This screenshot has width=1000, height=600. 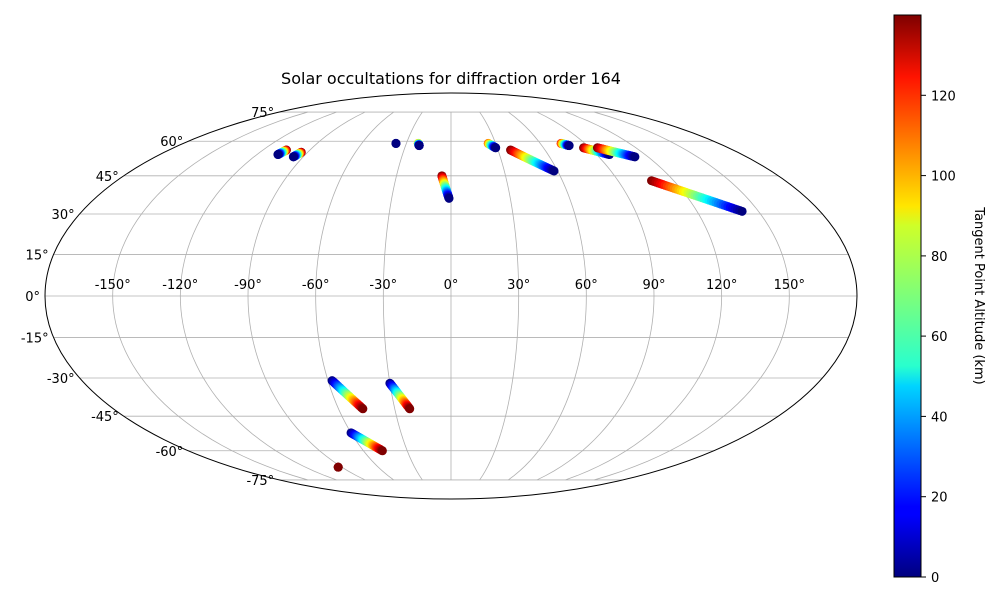 I want to click on colorbar-ticks: 0 20 40 60 80 100 120, so click(x=938, y=337).